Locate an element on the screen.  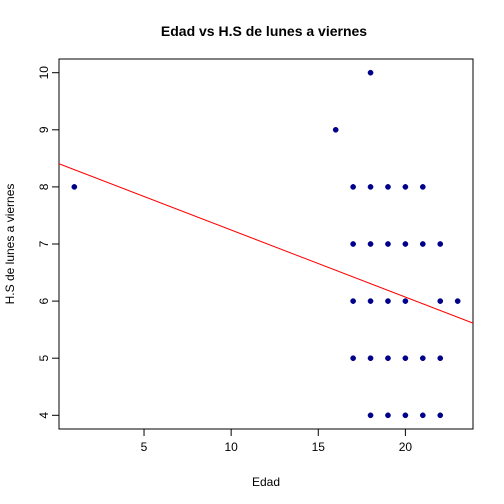
y-tick-label-4: 4 is located at coordinates (44, 415).